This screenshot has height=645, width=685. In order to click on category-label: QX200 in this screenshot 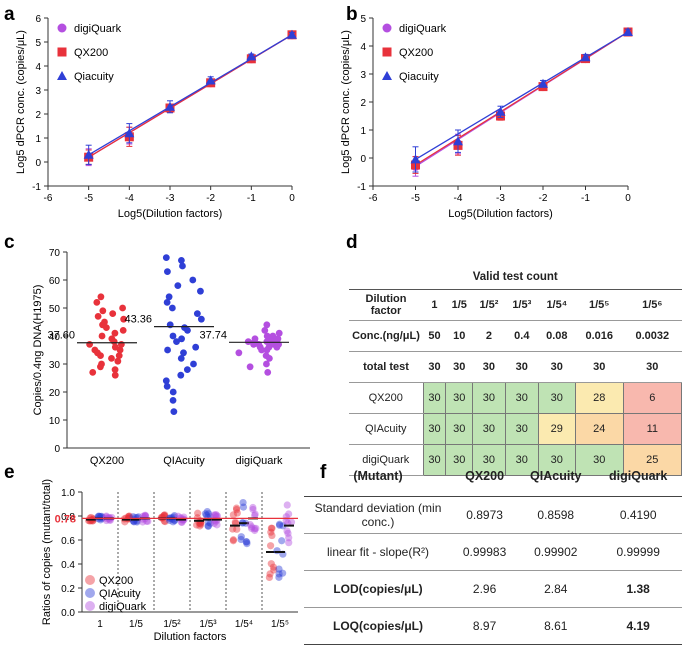, I will do `click(107, 461)`.